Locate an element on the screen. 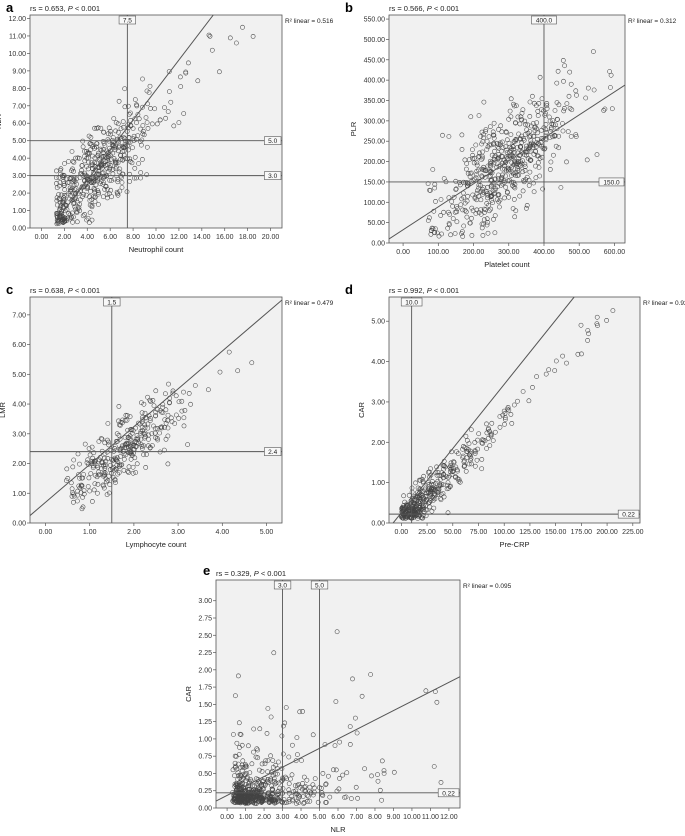 The height and width of the screenshot is (836, 685). y-tick-label: 2.75 is located at coordinates (205, 619).